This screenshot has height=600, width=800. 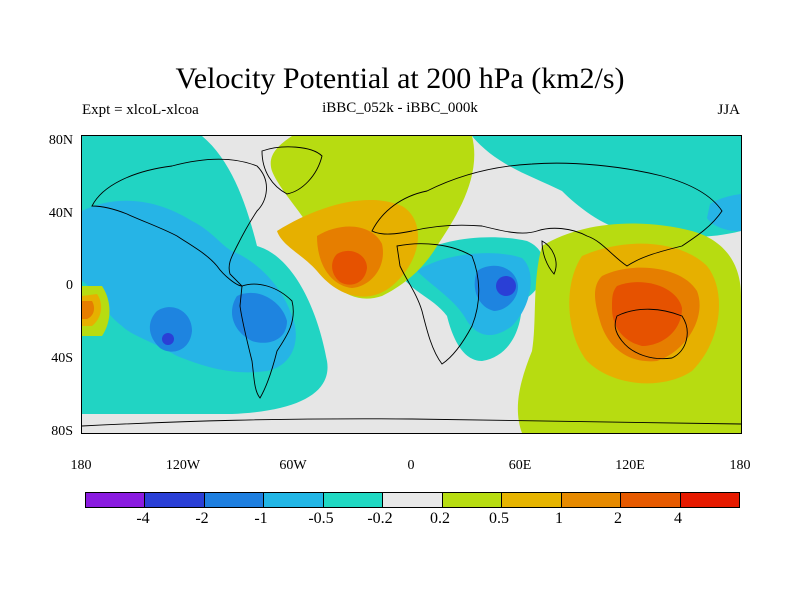 What do you see at coordinates (60, 213) in the screenshot?
I see `lat-label-40n: 40N` at bounding box center [60, 213].